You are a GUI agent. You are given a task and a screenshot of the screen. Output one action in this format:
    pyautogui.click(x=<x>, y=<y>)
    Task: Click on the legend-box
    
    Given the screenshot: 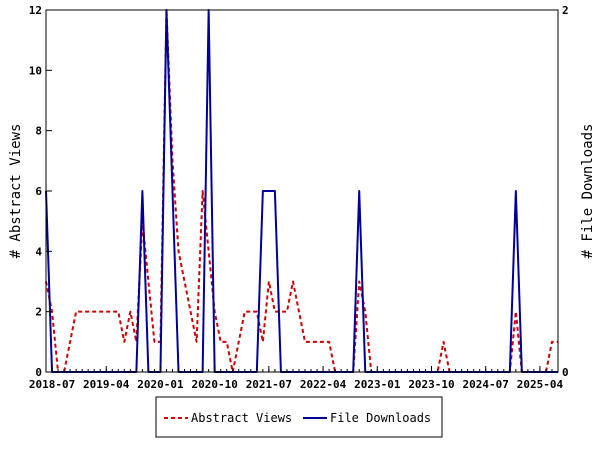 What is the action you would take?
    pyautogui.click(x=299, y=417)
    